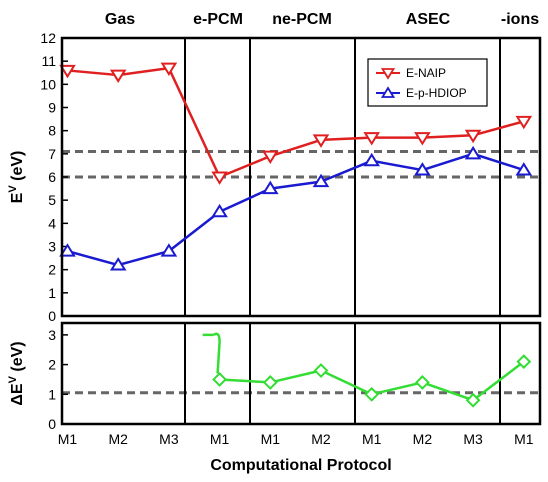 This screenshot has height=482, width=548. I want to click on section-heading: ne-PCM, so click(302, 19).